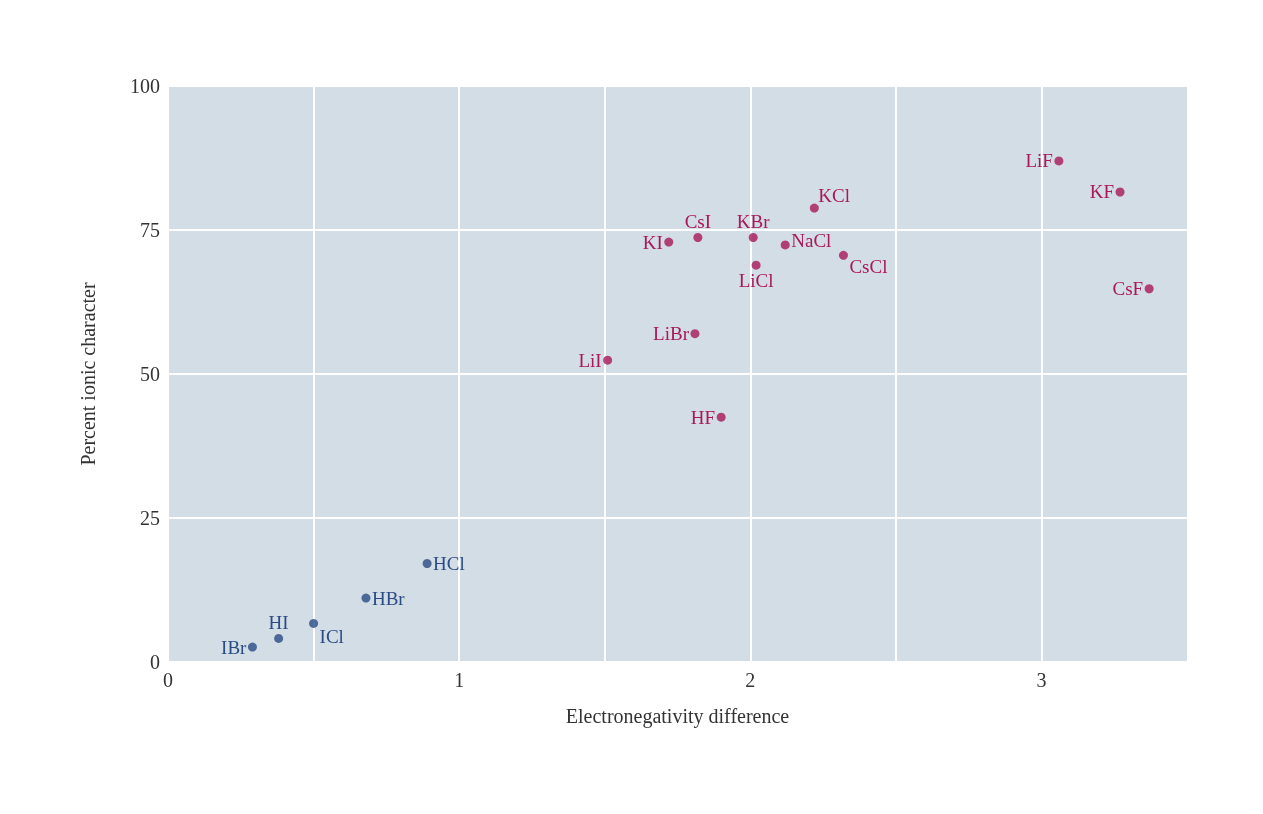  I want to click on annotation: HBr, so click(388, 598).